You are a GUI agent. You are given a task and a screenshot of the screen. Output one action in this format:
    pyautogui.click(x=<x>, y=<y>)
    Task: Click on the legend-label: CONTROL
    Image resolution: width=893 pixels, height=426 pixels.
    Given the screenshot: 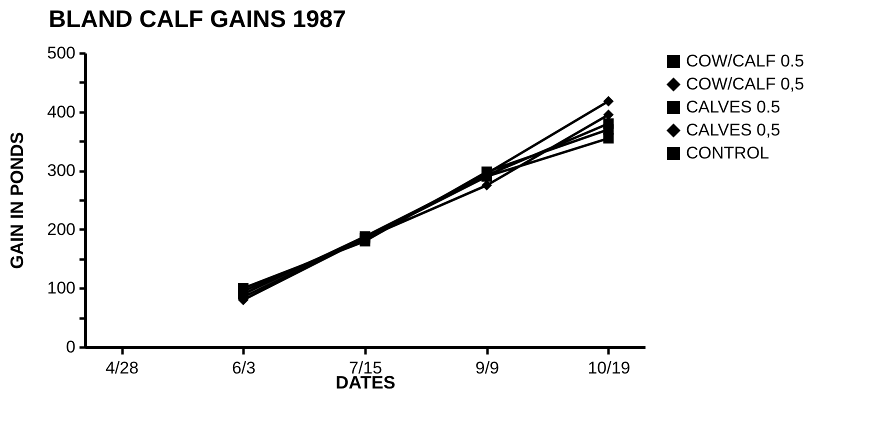 What is the action you would take?
    pyautogui.click(x=728, y=153)
    